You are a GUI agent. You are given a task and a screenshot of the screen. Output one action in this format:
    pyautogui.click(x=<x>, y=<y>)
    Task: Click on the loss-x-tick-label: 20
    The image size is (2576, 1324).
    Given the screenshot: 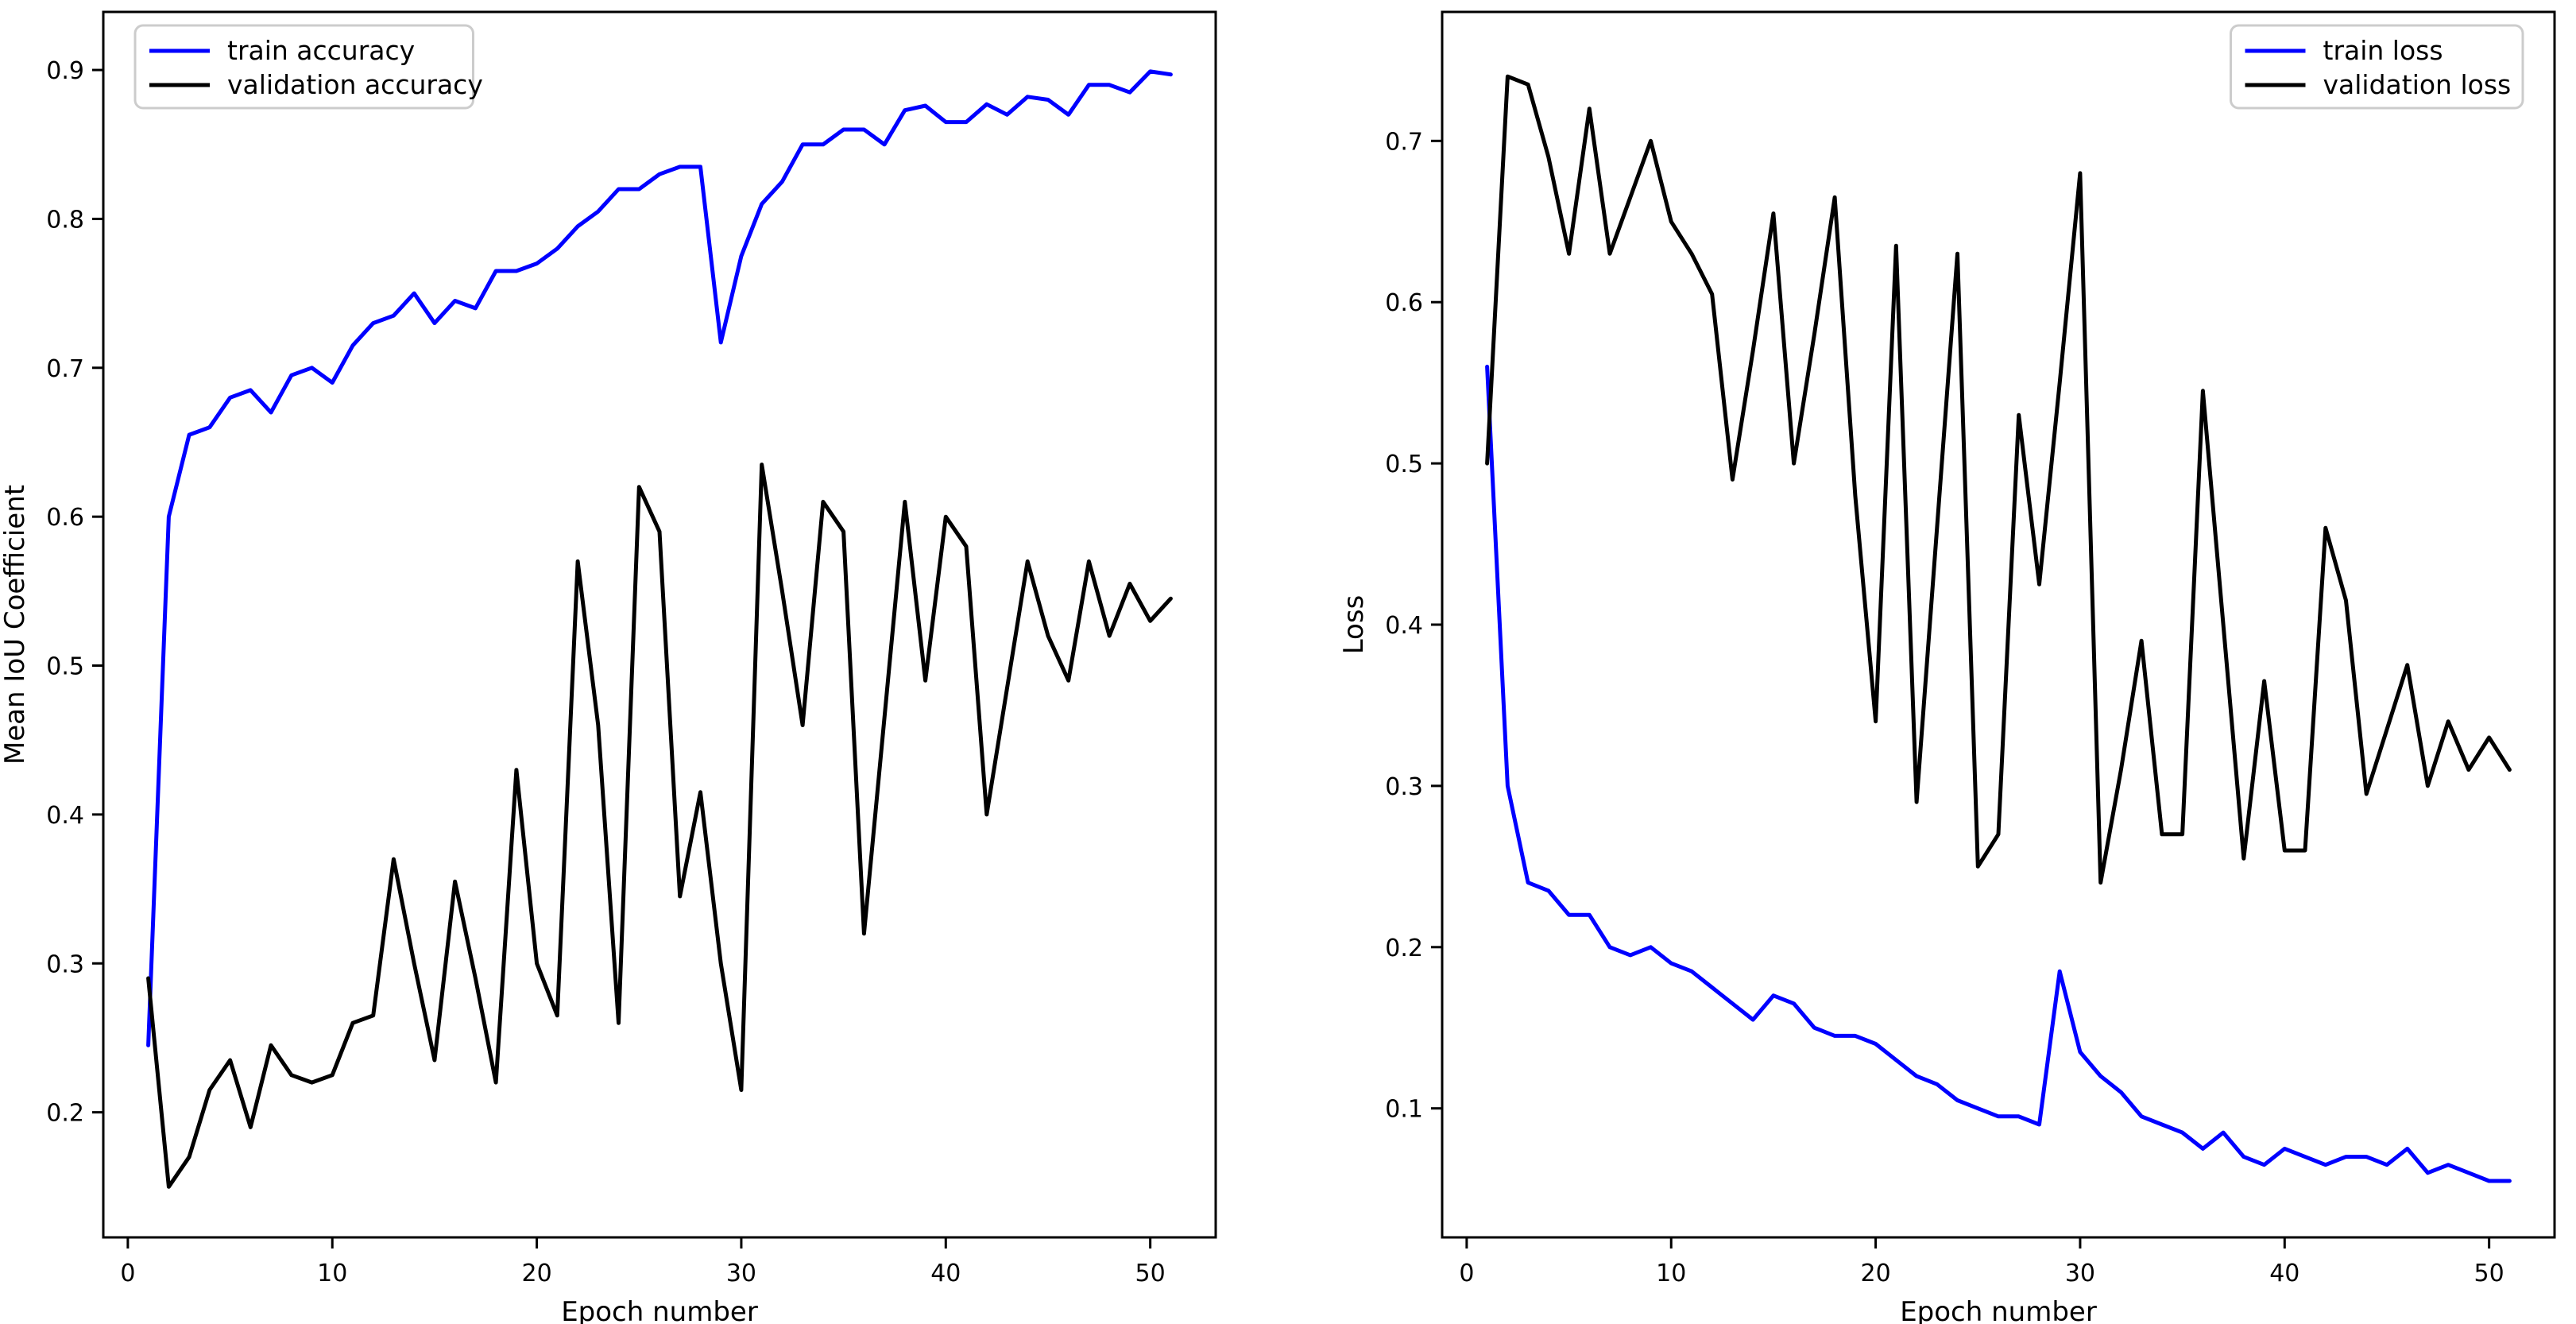 What is the action you would take?
    pyautogui.click(x=1875, y=1273)
    